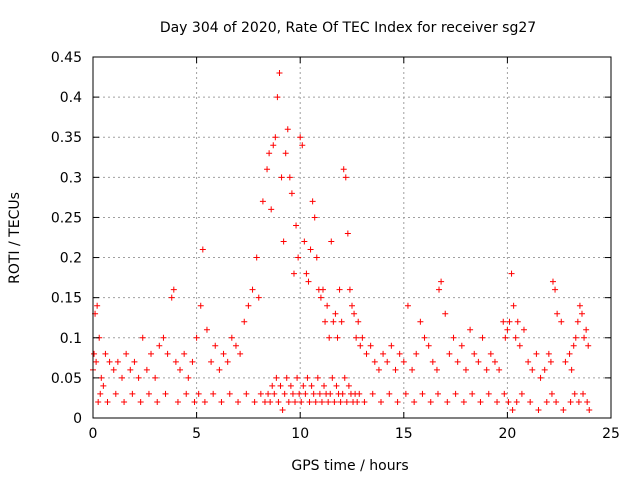  I want to click on y-axis-label: ROTI / TECUs, so click(15, 238).